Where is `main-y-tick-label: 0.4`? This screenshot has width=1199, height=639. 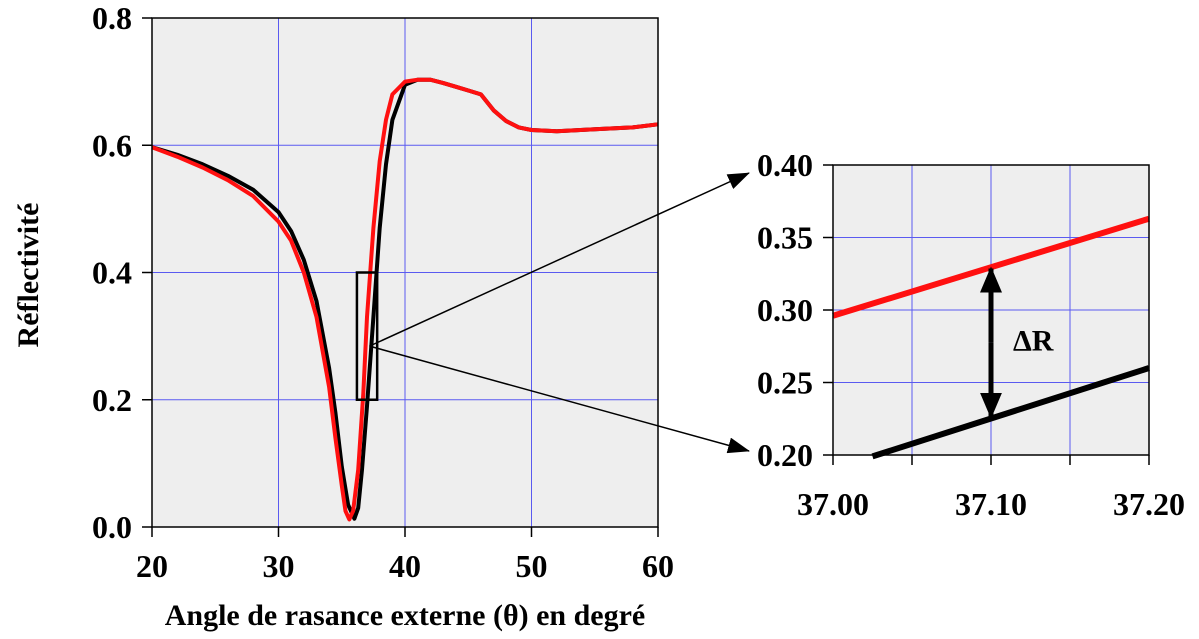 main-y-tick-label: 0.4 is located at coordinates (112, 273).